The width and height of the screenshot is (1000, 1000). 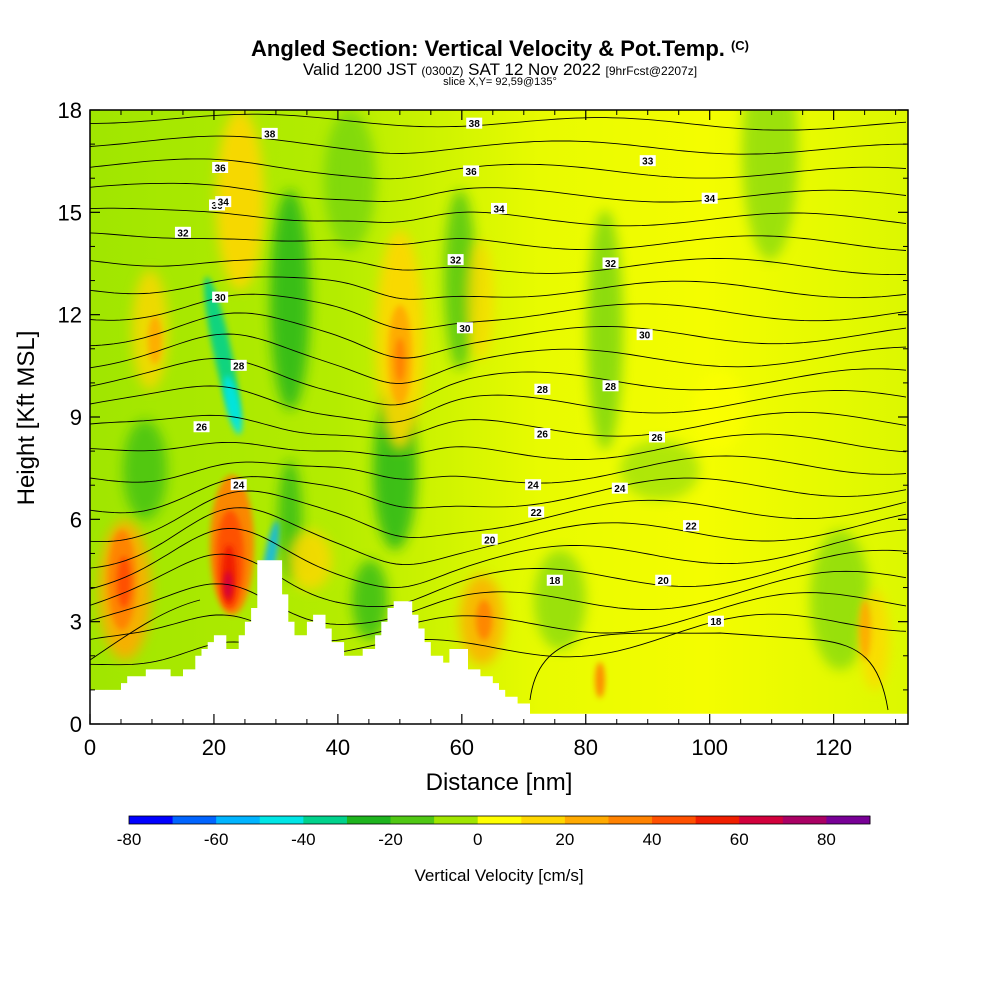 What do you see at coordinates (338, 747) in the screenshot?
I see `x-tick-label: 40` at bounding box center [338, 747].